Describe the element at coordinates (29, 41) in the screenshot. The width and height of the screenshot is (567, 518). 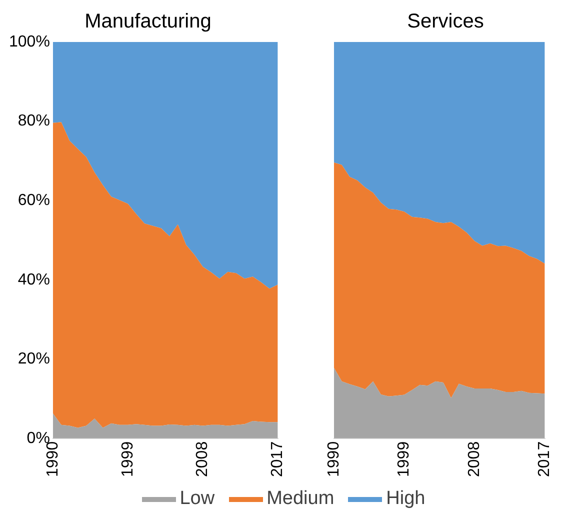
I see `y-tick-label: 100%` at that location.